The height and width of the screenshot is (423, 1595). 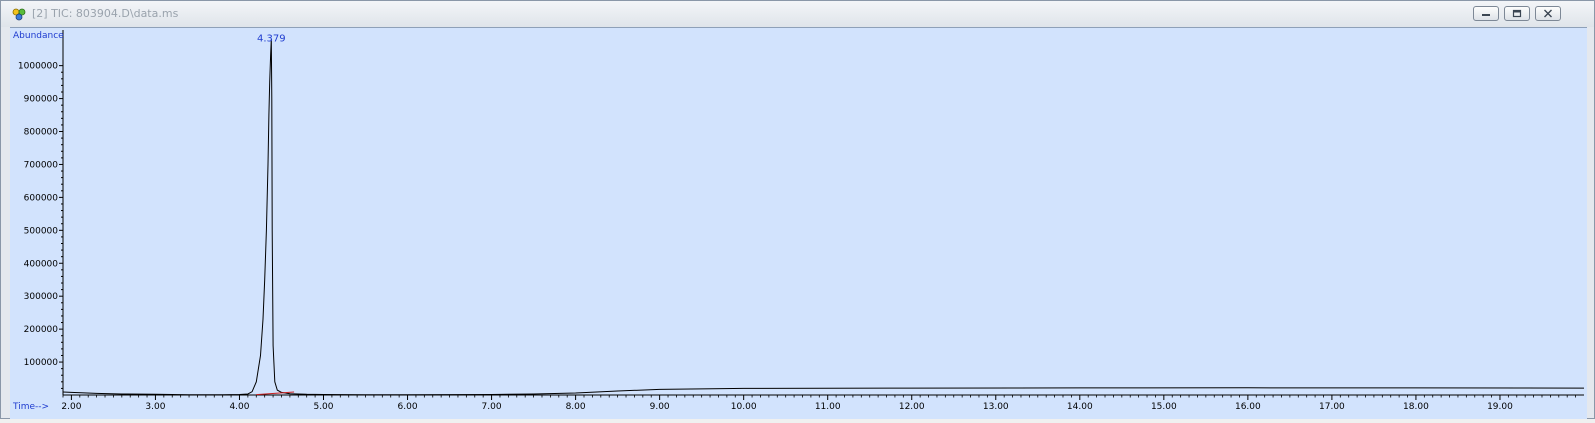 I want to click on chromatogram-app-icon, so click(x=19, y=14).